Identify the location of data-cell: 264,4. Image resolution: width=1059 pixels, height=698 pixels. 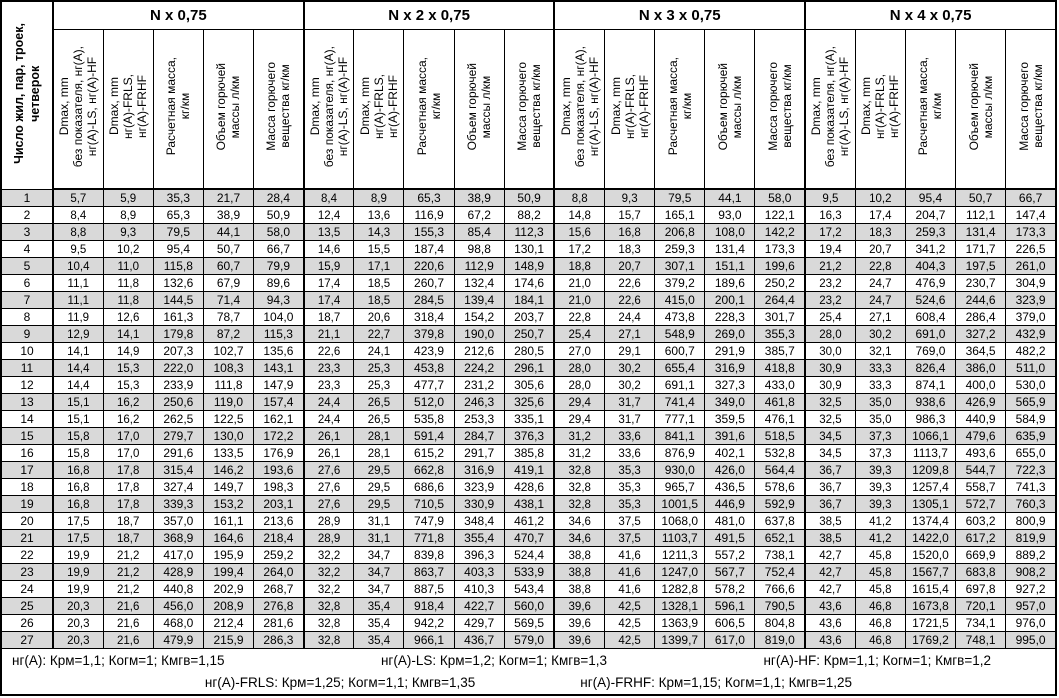
(780, 299).